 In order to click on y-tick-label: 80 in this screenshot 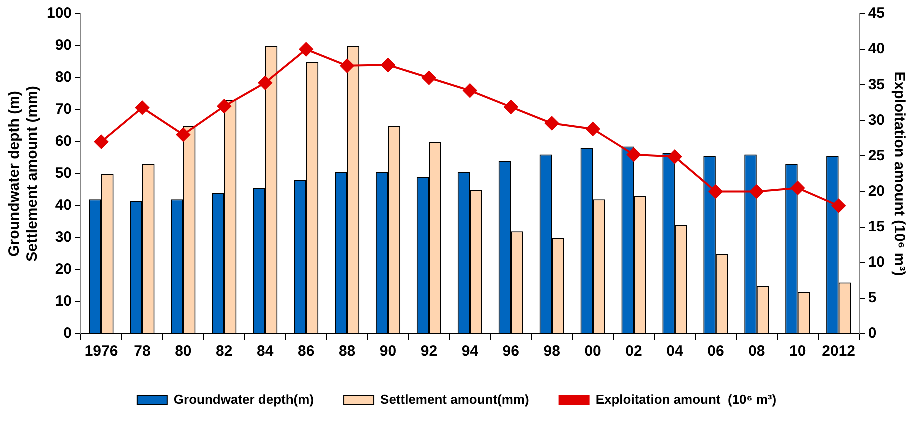, I will do `click(63, 77)`.